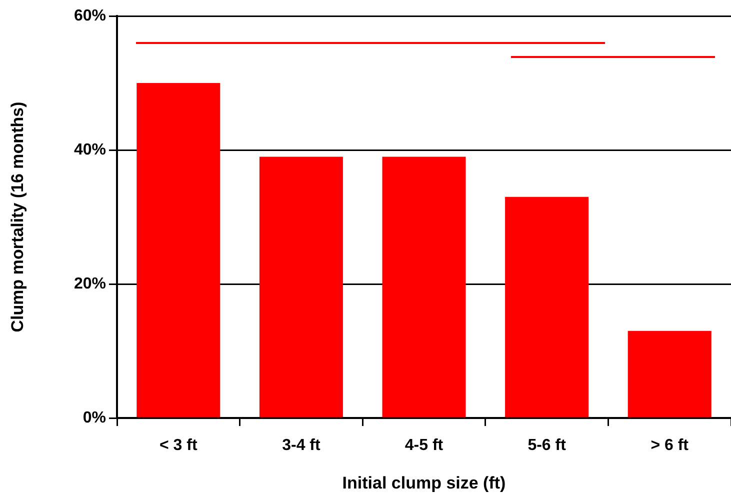  What do you see at coordinates (17, 217) in the screenshot?
I see `y-axis-title: Clump mortality (16 months)` at bounding box center [17, 217].